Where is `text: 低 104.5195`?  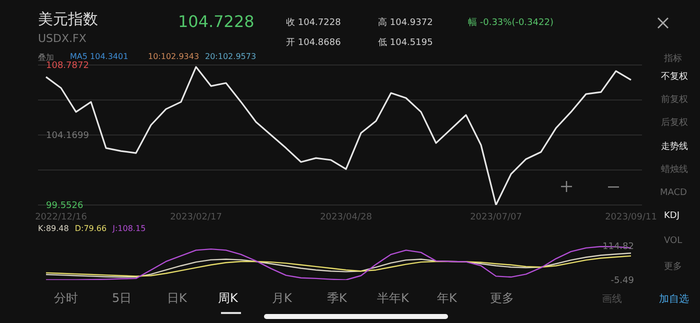
text: 低 104.5195 is located at coordinates (405, 43).